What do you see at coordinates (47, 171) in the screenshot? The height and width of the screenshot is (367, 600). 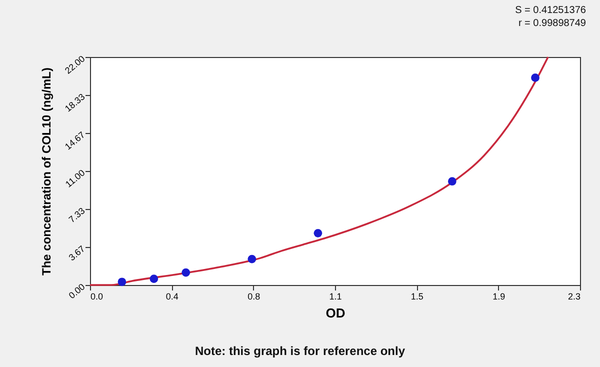 I see `y-axis-title: The concentration of COL10 (ng/mL)` at bounding box center [47, 171].